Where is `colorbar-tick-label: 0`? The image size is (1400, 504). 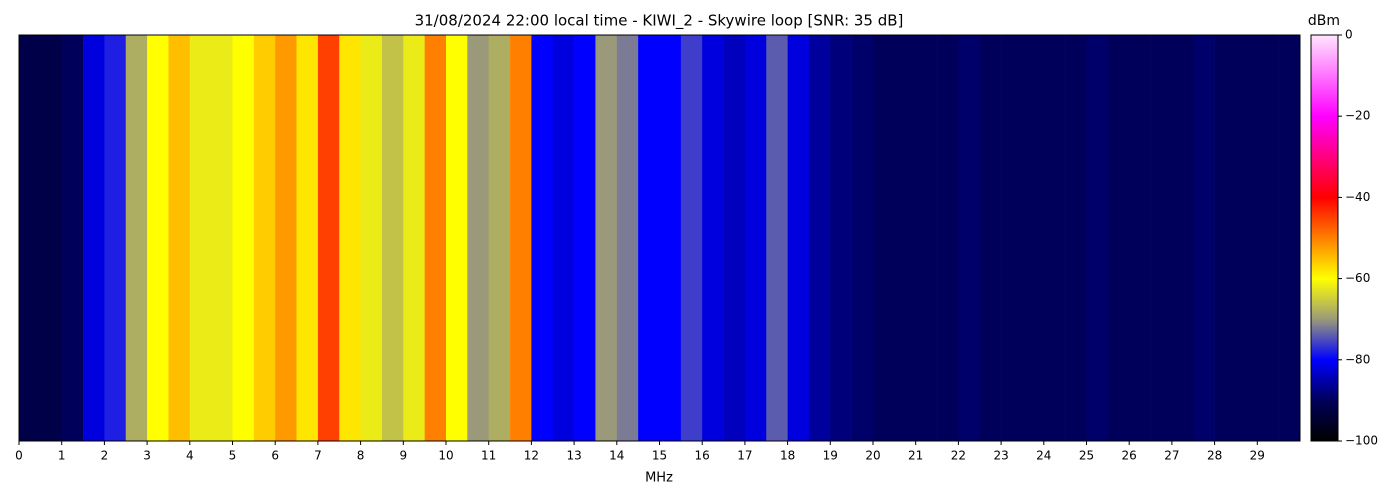
colorbar-tick-label: 0 is located at coordinates (1349, 35).